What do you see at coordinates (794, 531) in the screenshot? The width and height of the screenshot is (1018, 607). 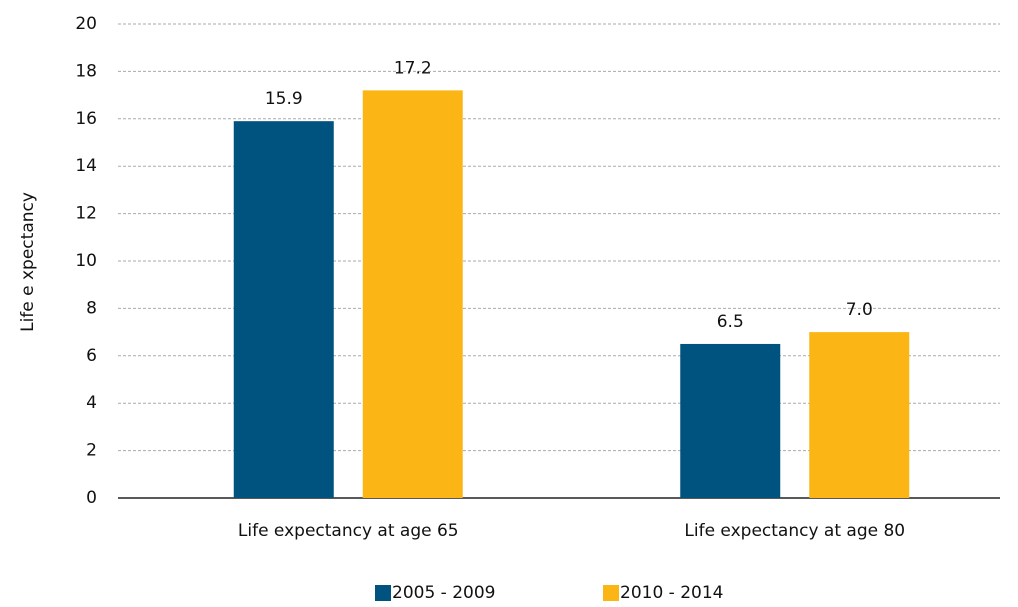 I see `x-tick-label: Life expectancy at age 80` at bounding box center [794, 531].